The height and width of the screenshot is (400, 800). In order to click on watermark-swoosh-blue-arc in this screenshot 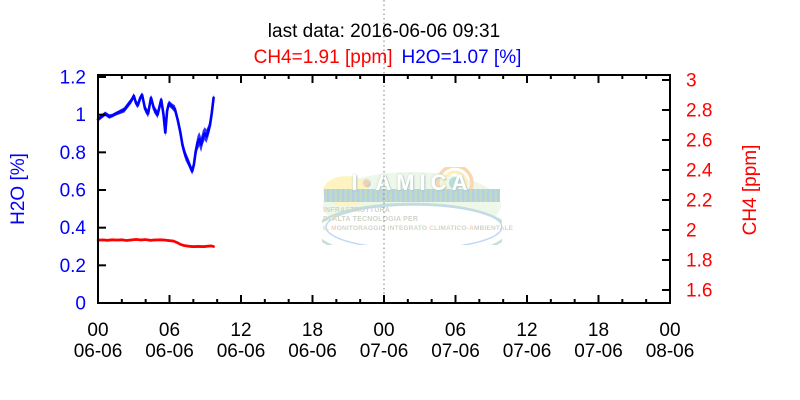, I will do `click(413, 224)`.